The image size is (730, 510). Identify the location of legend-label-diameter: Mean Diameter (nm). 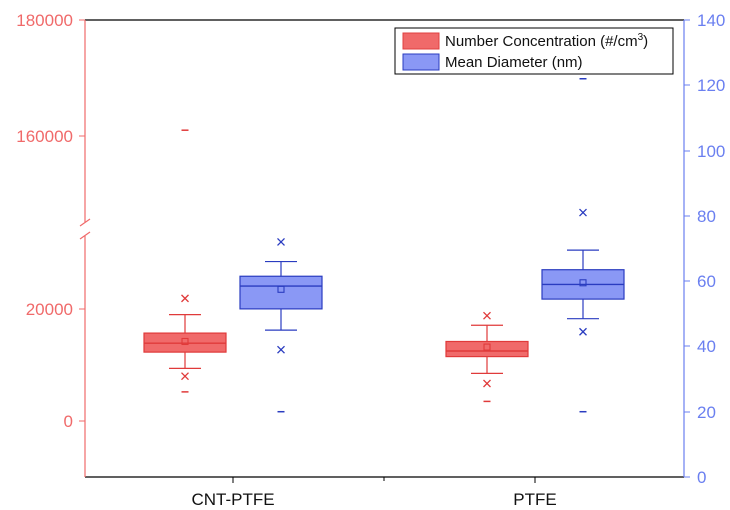
(514, 62).